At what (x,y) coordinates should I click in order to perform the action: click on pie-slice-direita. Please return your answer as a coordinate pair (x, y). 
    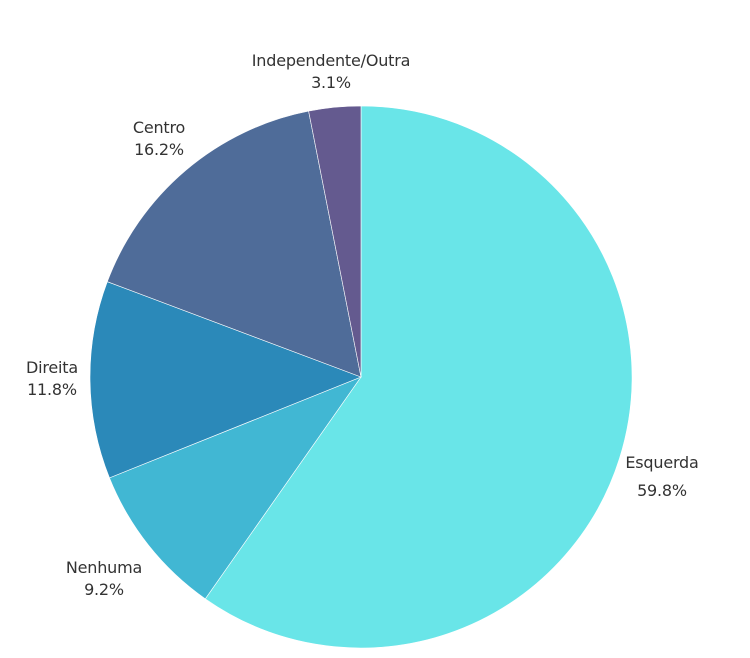
    Looking at the image, I should click on (225, 380).